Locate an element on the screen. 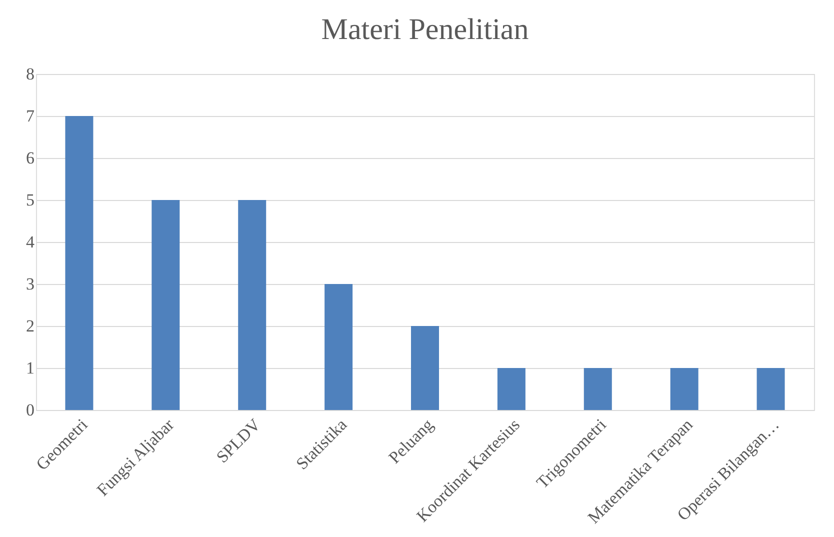 This screenshot has height=537, width=834. y-tick-label: 0 is located at coordinates (30, 410).